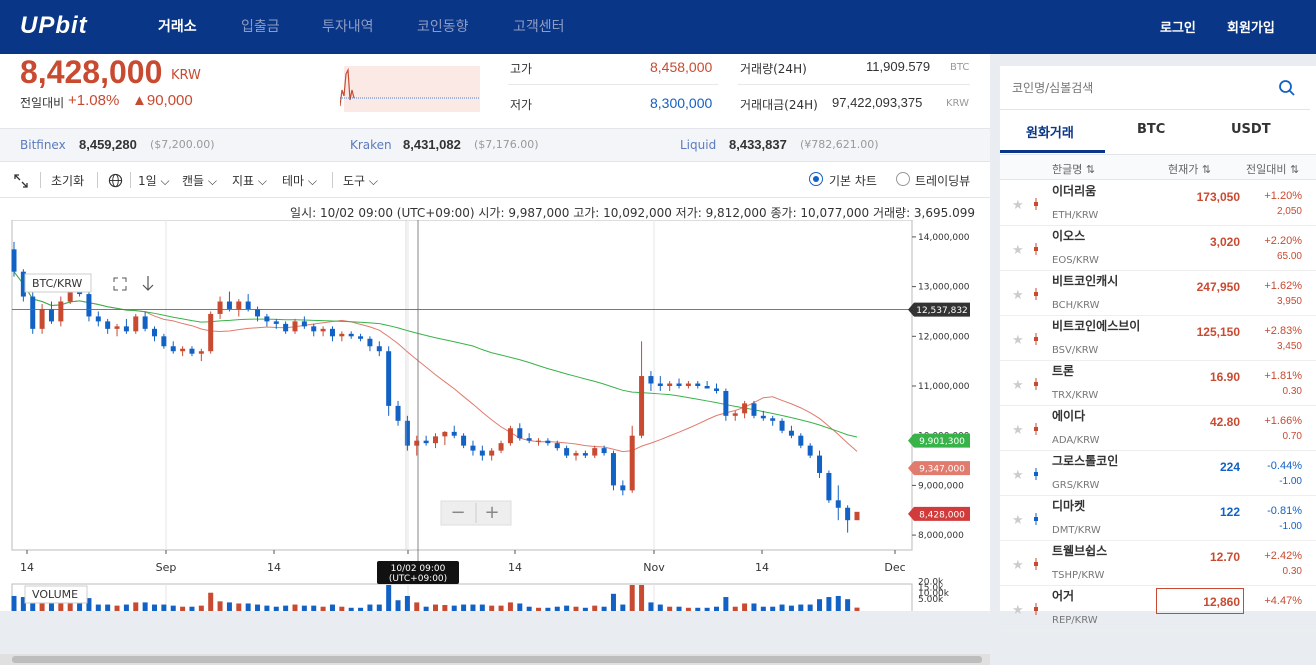 The image size is (1316, 665). I want to click on coin-row: ★ 디마켓 DMT/KRW 122 -0.81% -1.00, so click(1158, 518).